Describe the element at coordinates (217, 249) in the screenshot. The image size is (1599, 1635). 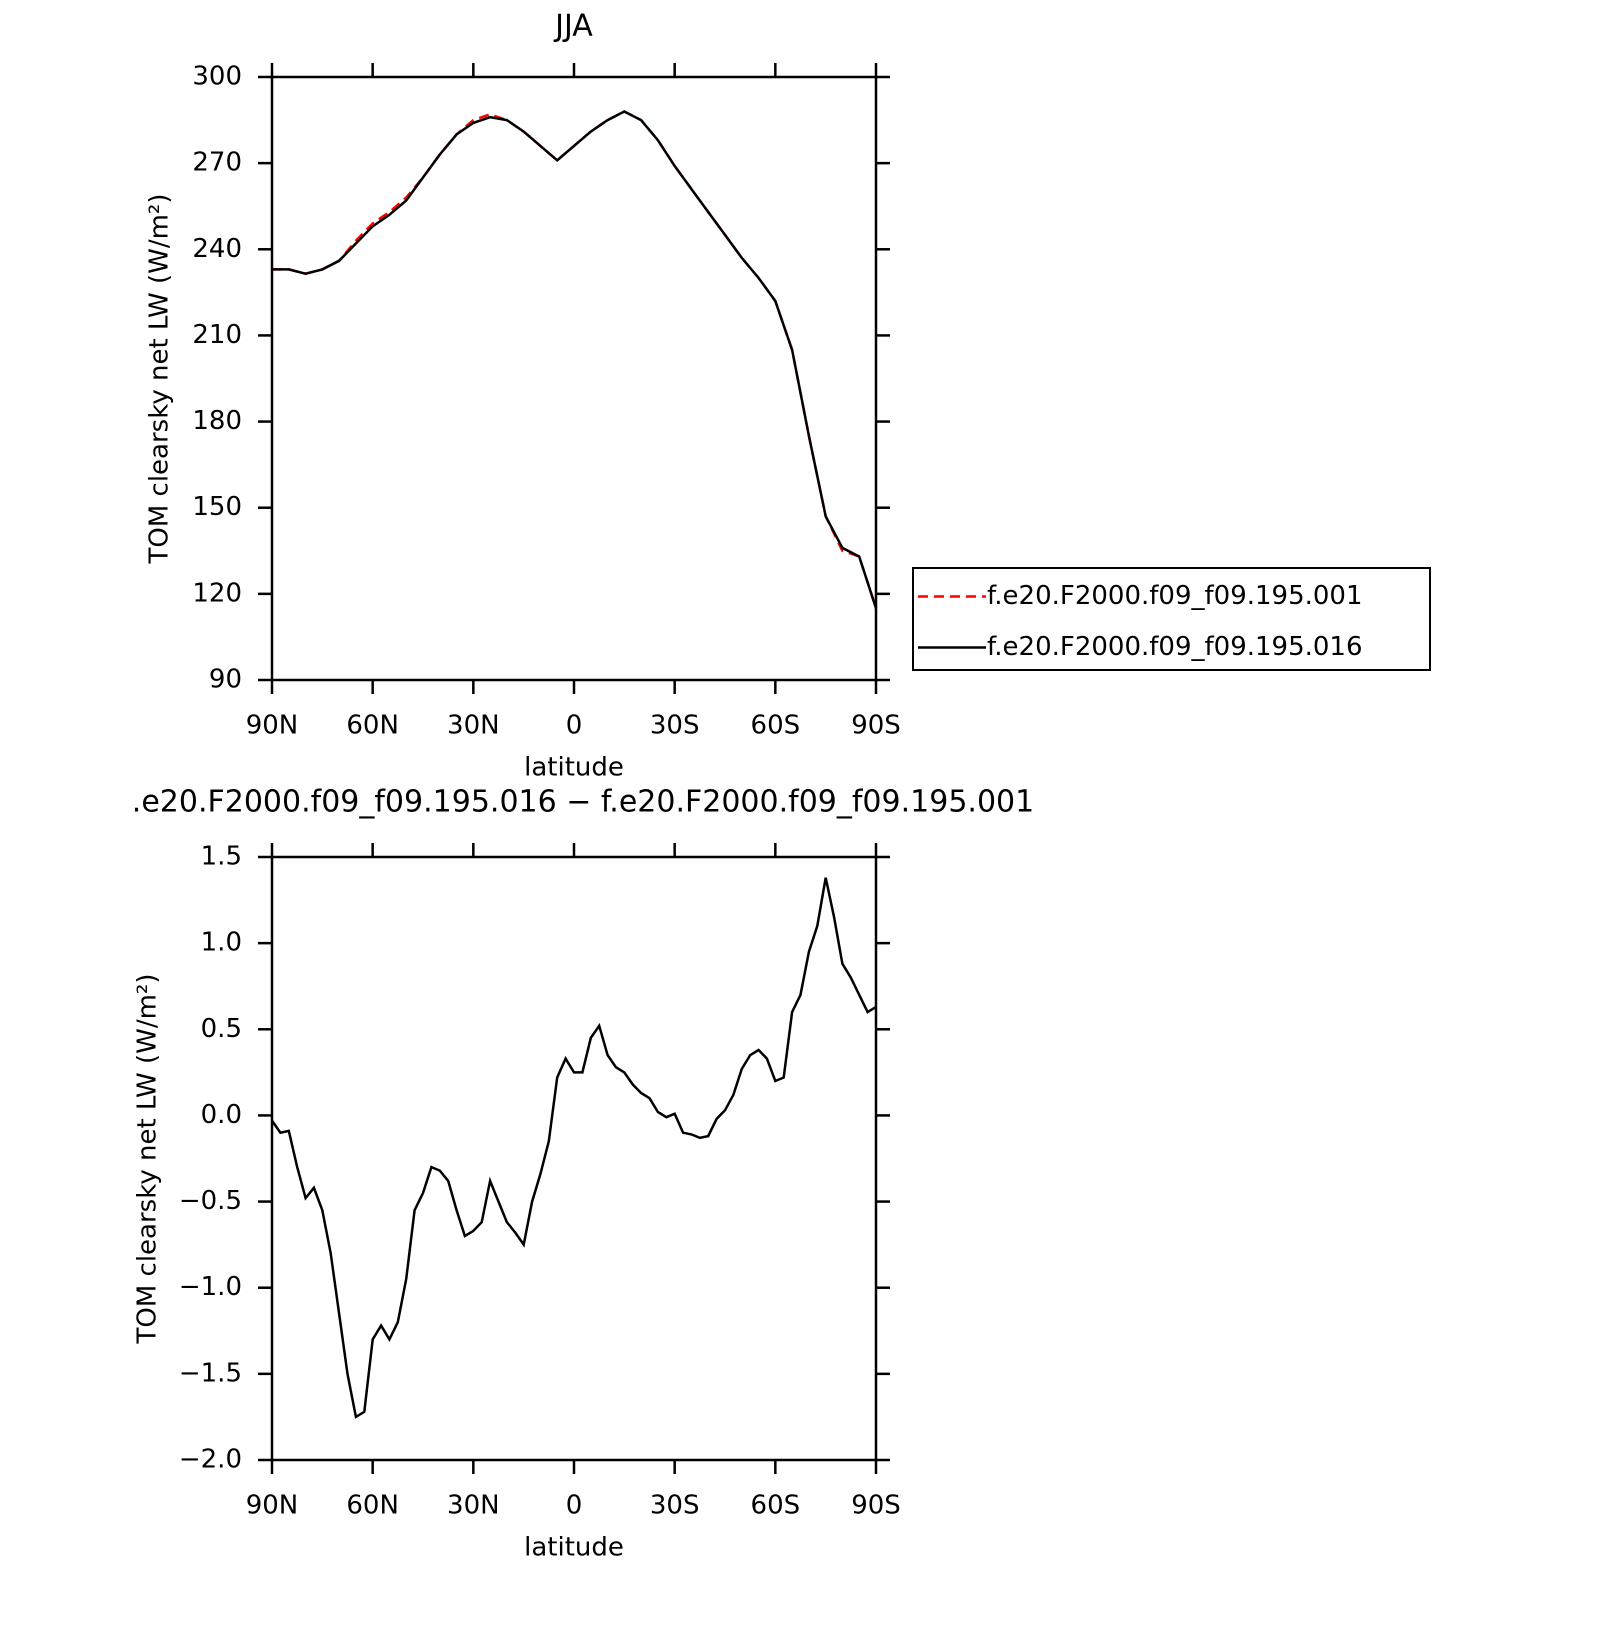
I see `y-tick-label: 240` at that location.